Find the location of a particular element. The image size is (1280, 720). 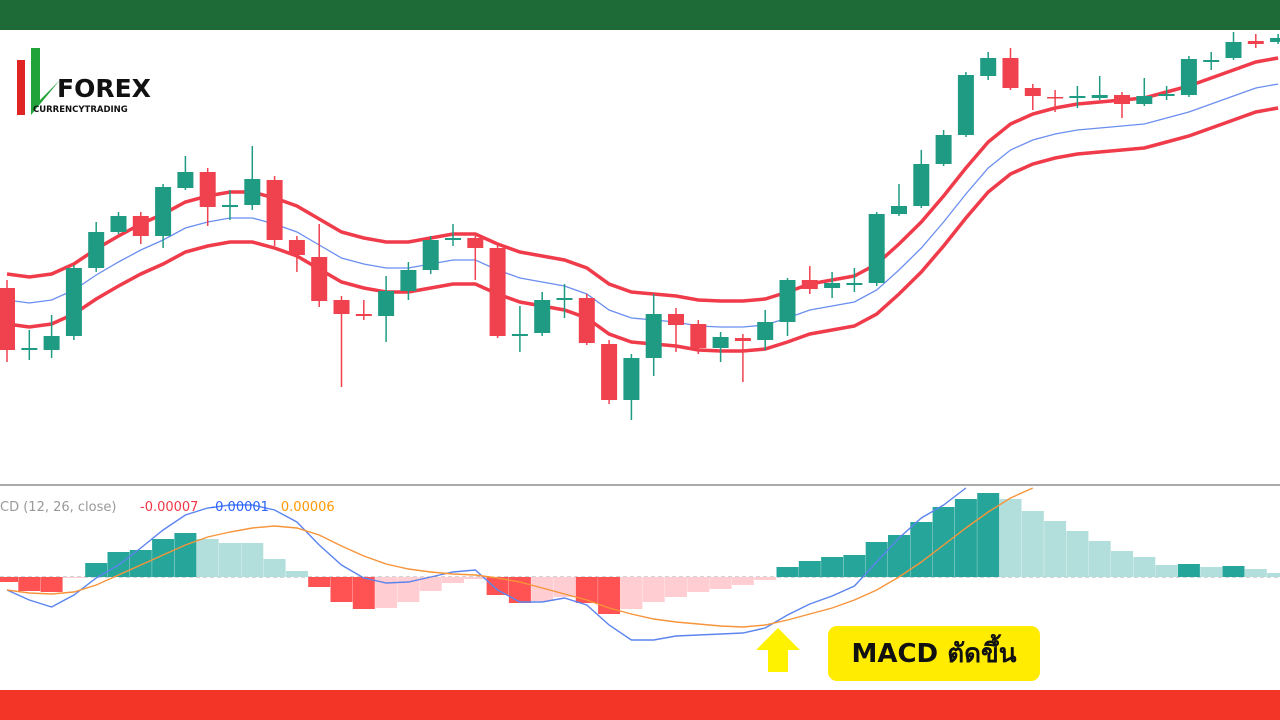

logo: FOREX CURRENCYTRADING is located at coordinates (84, 81).